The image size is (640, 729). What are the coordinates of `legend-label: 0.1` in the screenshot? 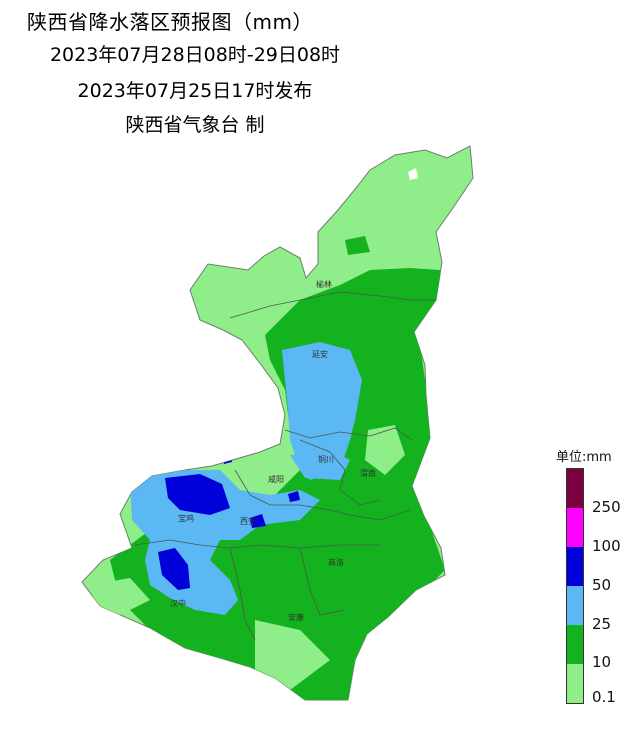 It's located at (604, 697).